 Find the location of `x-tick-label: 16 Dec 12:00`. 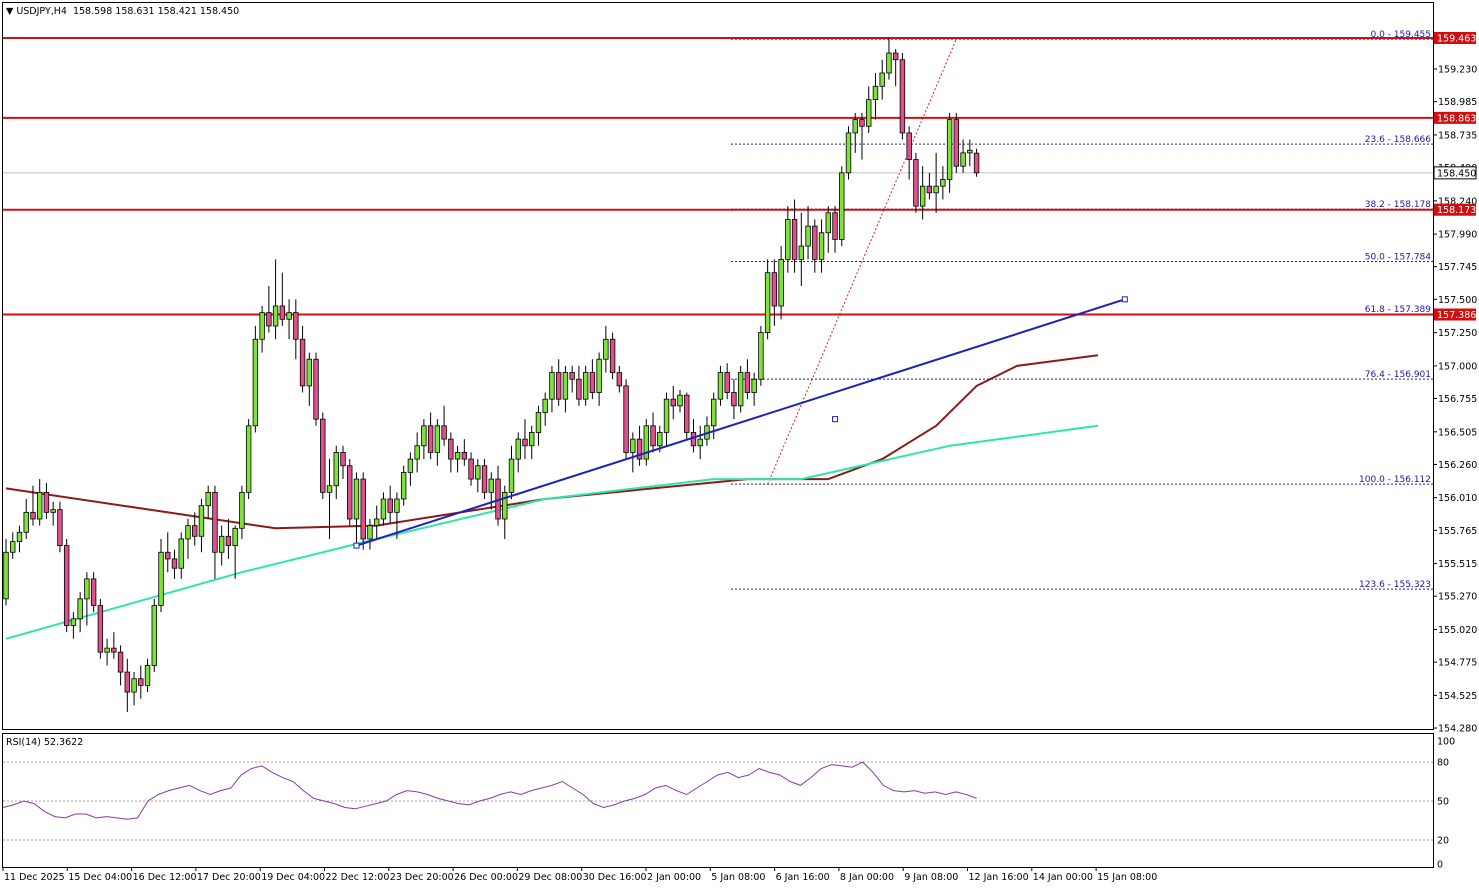

x-tick-label: 16 Dec 12:00 is located at coordinates (165, 877).